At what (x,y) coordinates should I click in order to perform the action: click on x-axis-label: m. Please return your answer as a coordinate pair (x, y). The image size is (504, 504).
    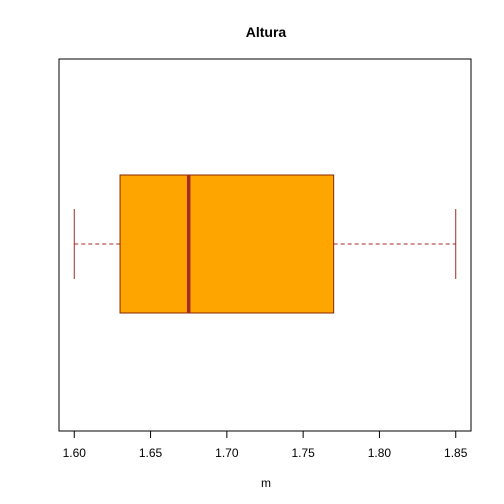
    Looking at the image, I should click on (266, 483).